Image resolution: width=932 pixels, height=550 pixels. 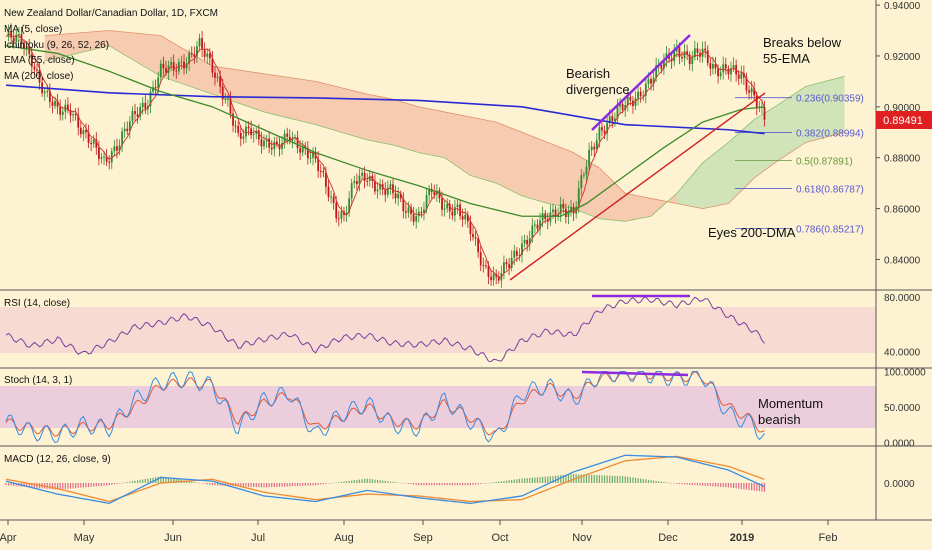 What do you see at coordinates (802, 42) in the screenshot?
I see `annotation-breaks-below: Breaks below` at bounding box center [802, 42].